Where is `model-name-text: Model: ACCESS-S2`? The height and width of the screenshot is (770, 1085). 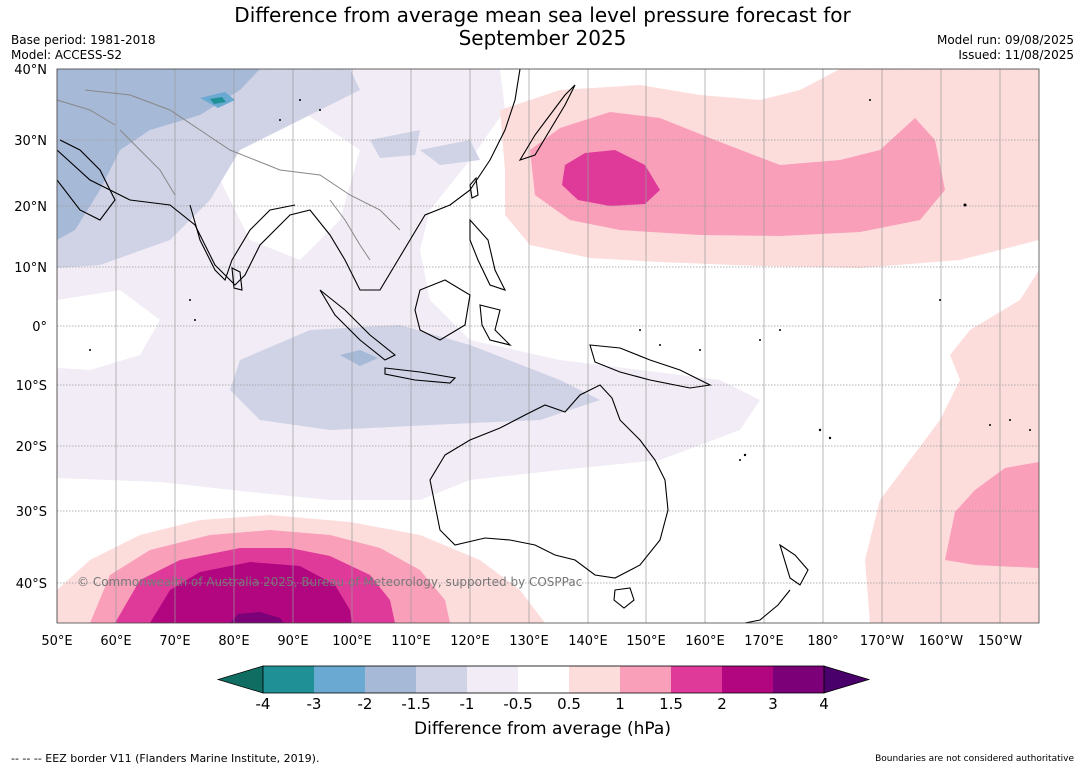 model-name-text: Model: ACCESS-S2 is located at coordinates (67, 55).